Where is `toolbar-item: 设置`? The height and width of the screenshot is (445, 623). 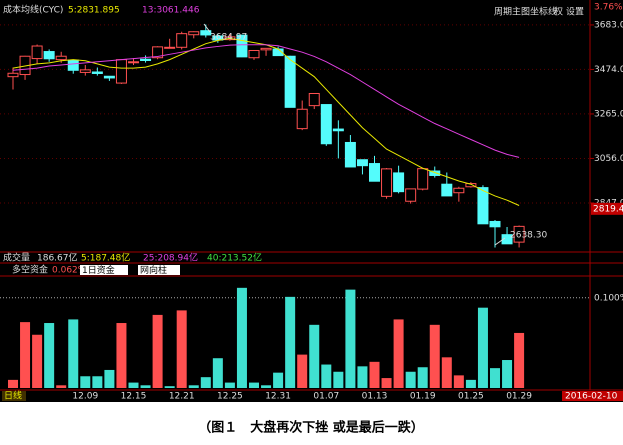
toolbar-item: 设置 is located at coordinates (575, 12).